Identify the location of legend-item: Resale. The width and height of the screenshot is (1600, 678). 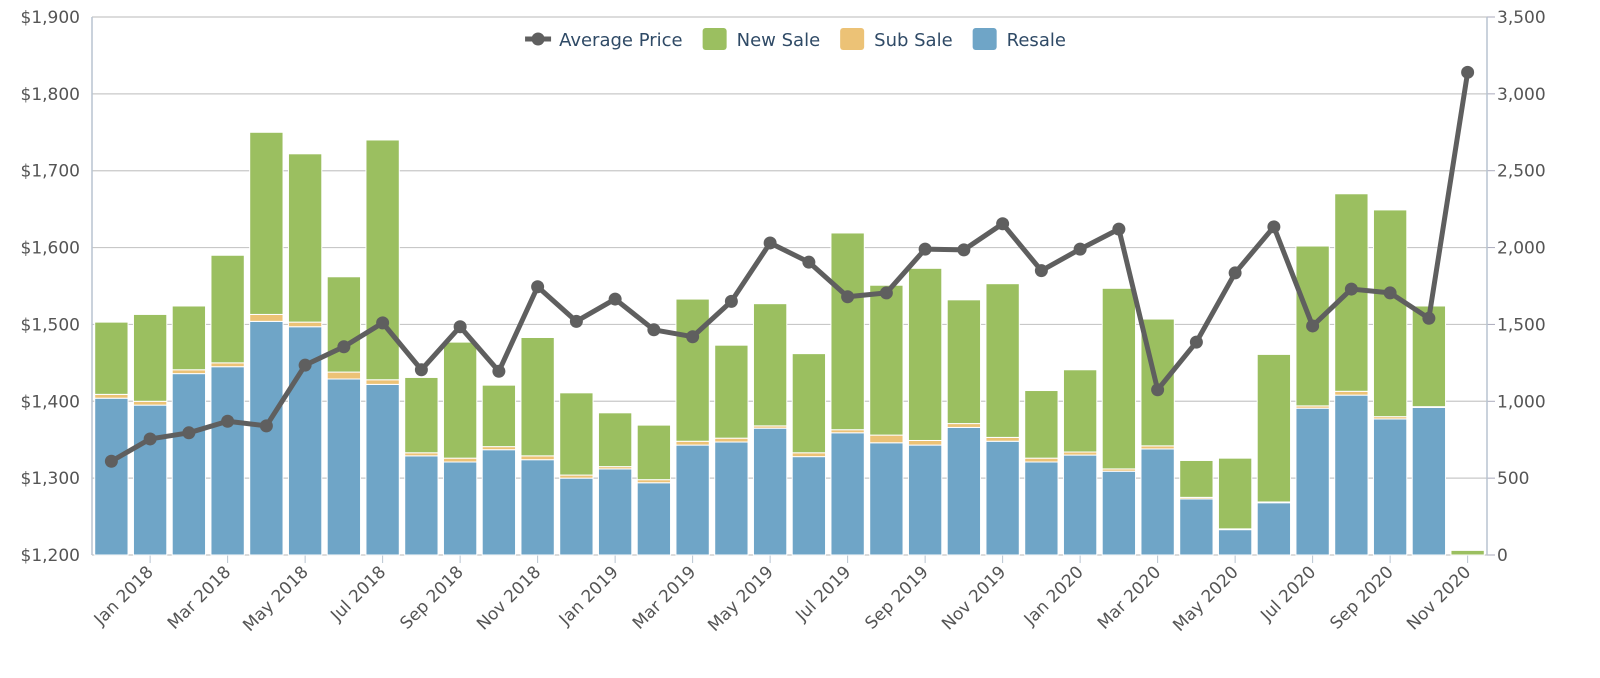
(1019, 39).